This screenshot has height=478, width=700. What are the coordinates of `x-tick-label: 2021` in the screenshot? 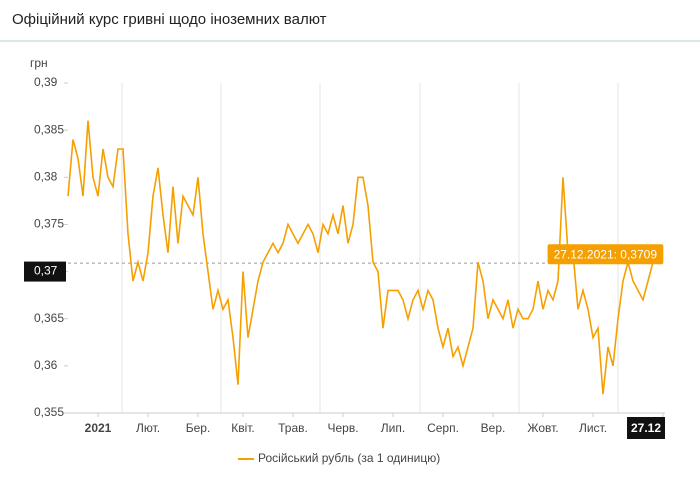 It's located at (98, 428).